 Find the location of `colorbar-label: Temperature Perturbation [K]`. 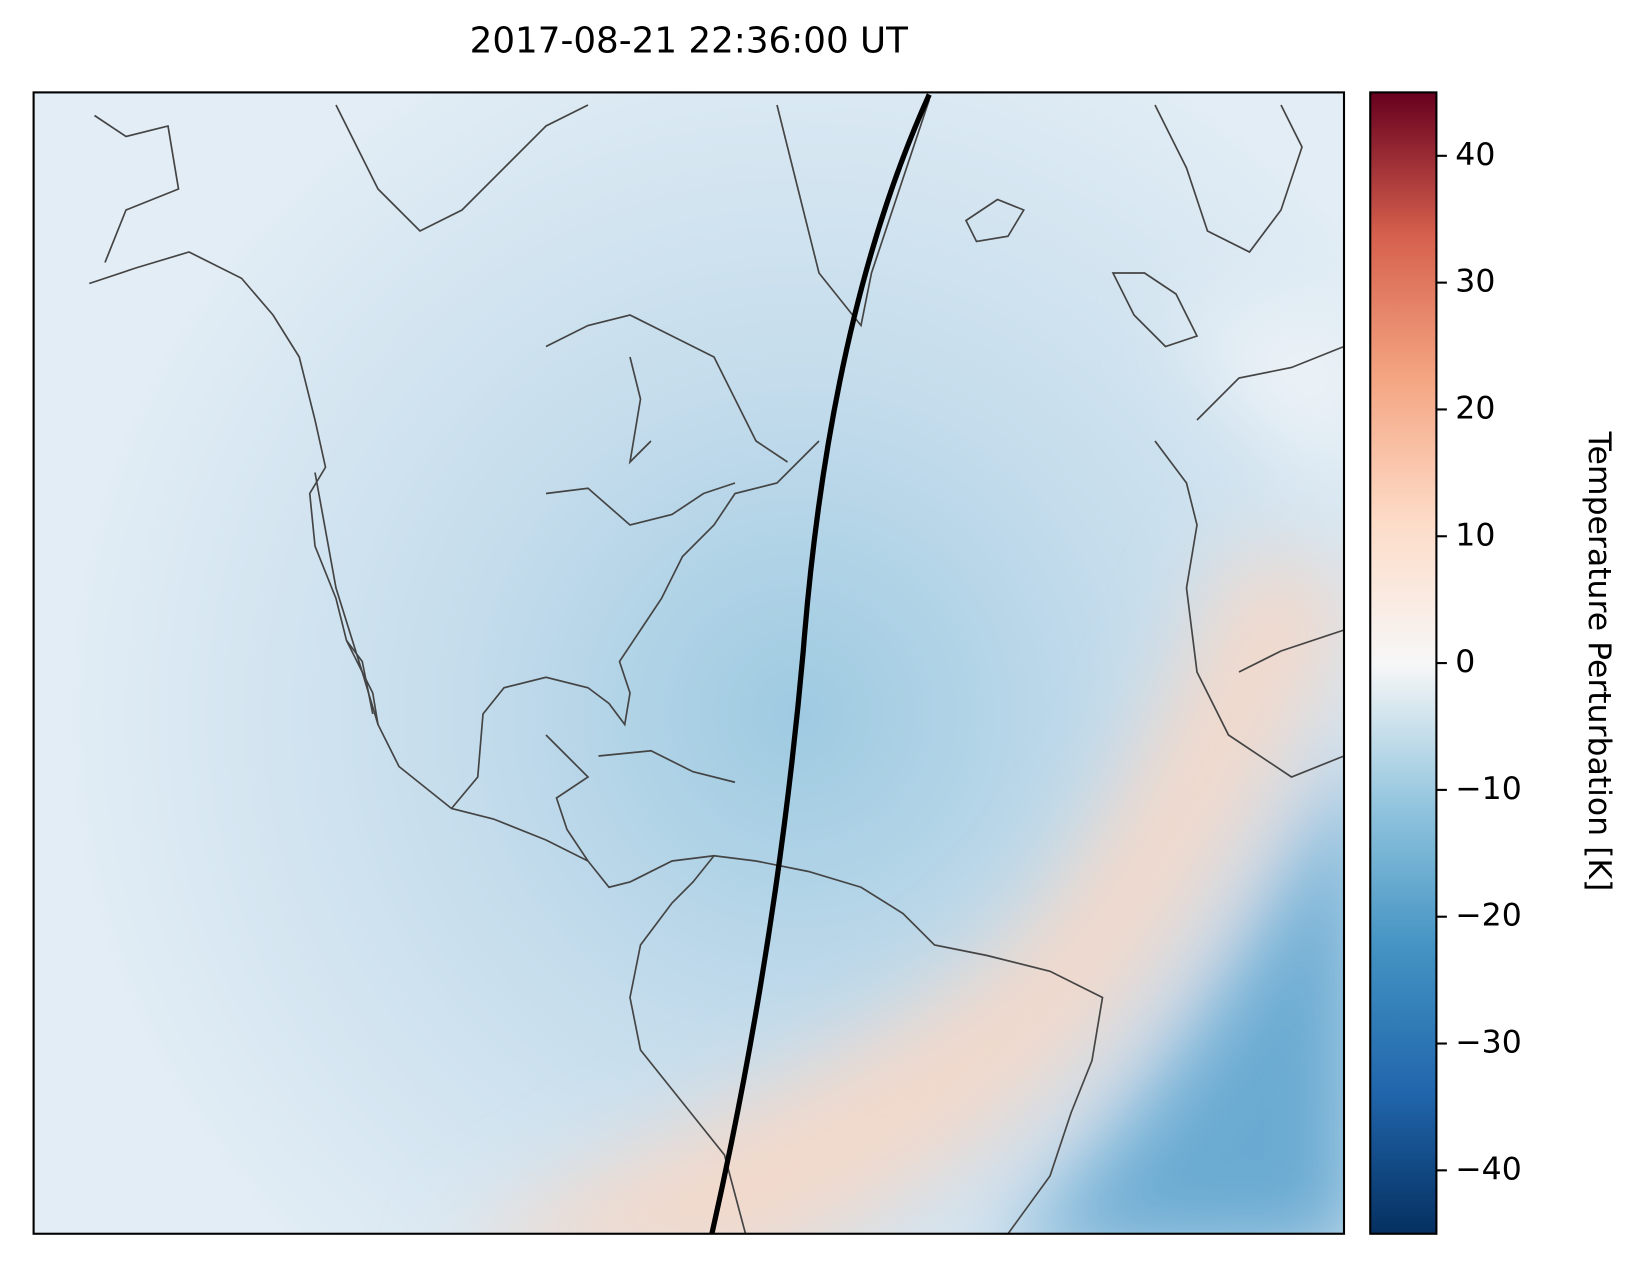

colorbar-label: Temperature Perturbation [K] is located at coordinates (1599, 661).